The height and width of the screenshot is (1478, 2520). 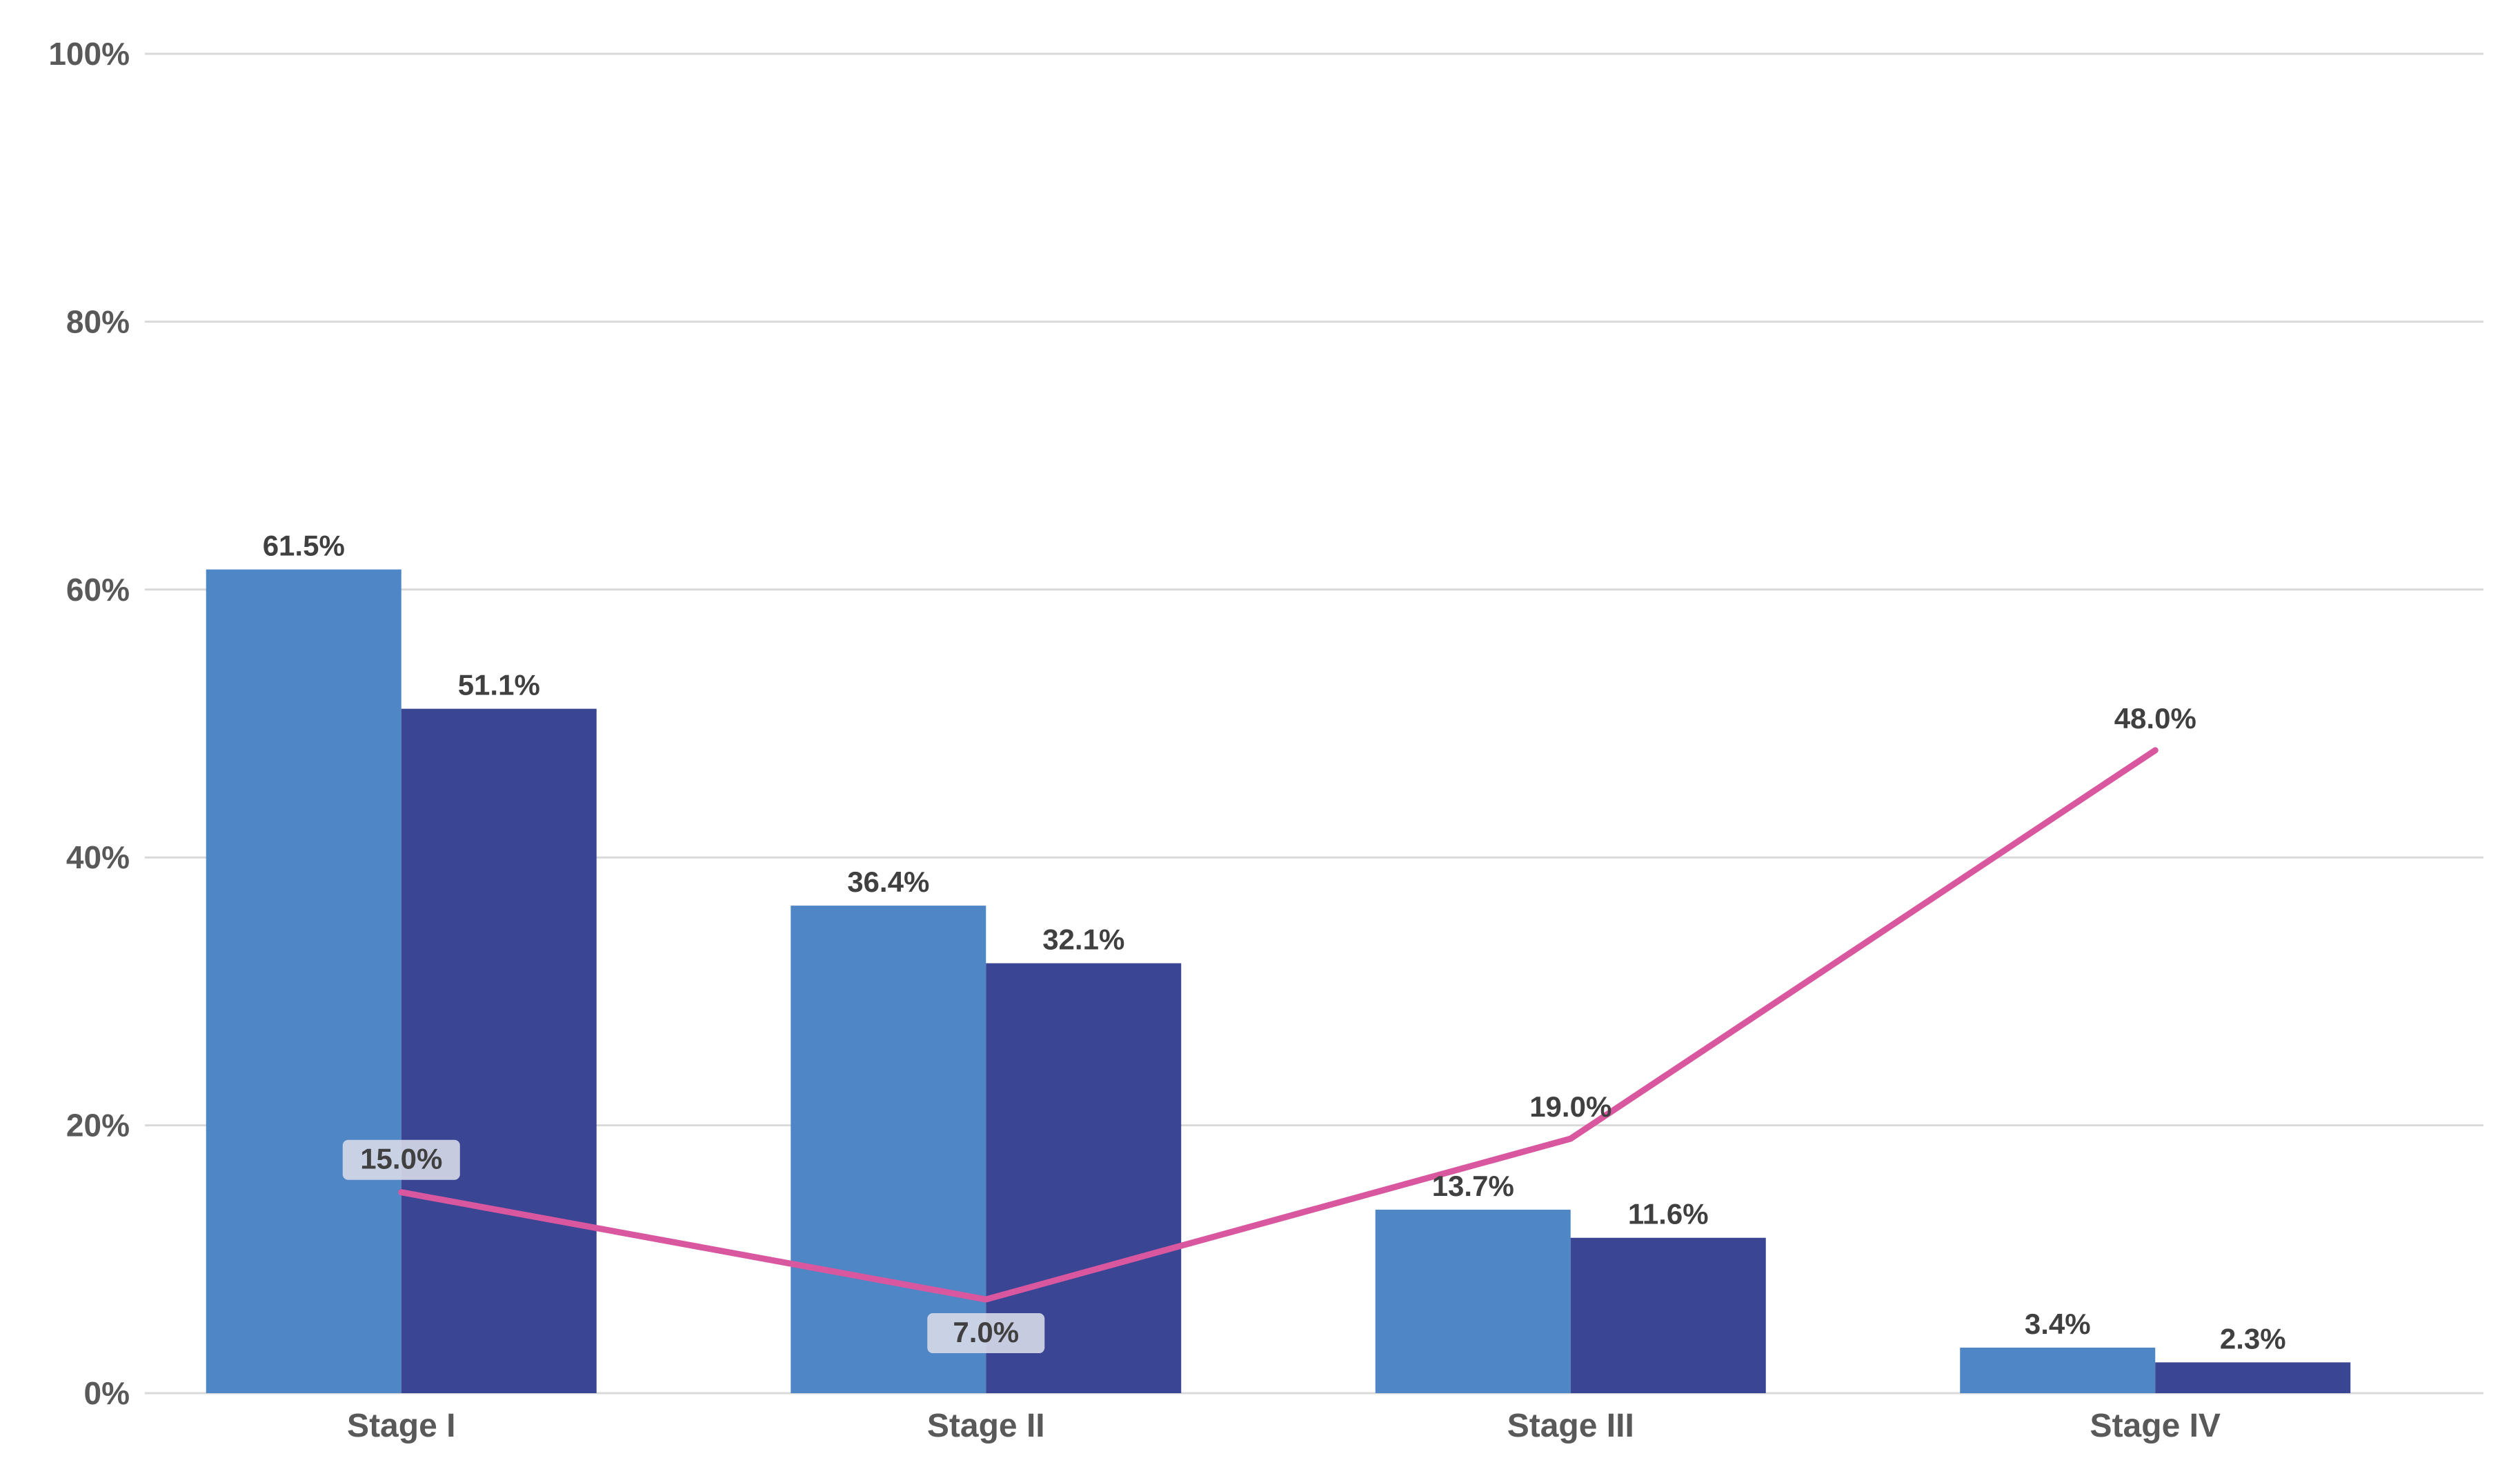 What do you see at coordinates (304, 546) in the screenshot?
I see `bar-value-label: 61.5%` at bounding box center [304, 546].